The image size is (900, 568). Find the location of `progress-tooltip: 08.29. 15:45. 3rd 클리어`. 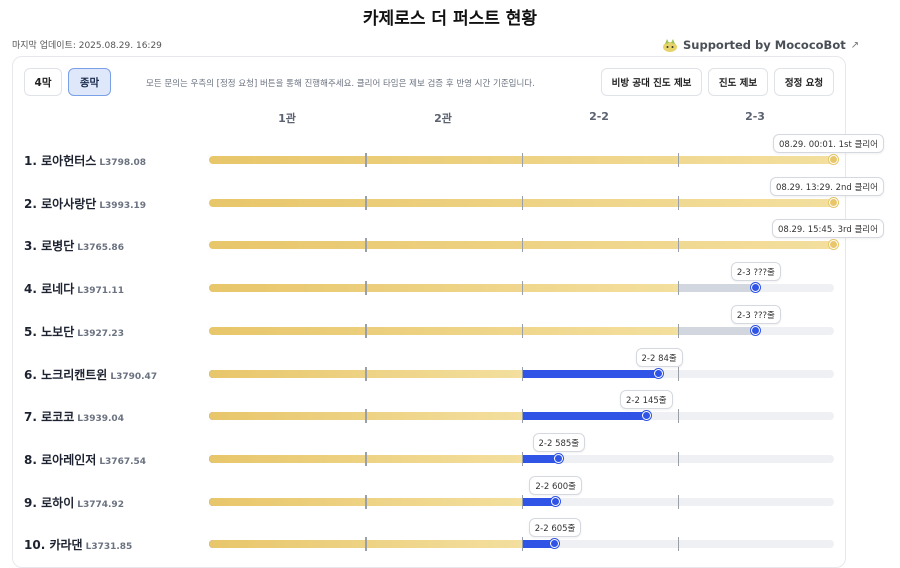

progress-tooltip: 08.29. 15:45. 3rd 클리어 is located at coordinates (828, 228).